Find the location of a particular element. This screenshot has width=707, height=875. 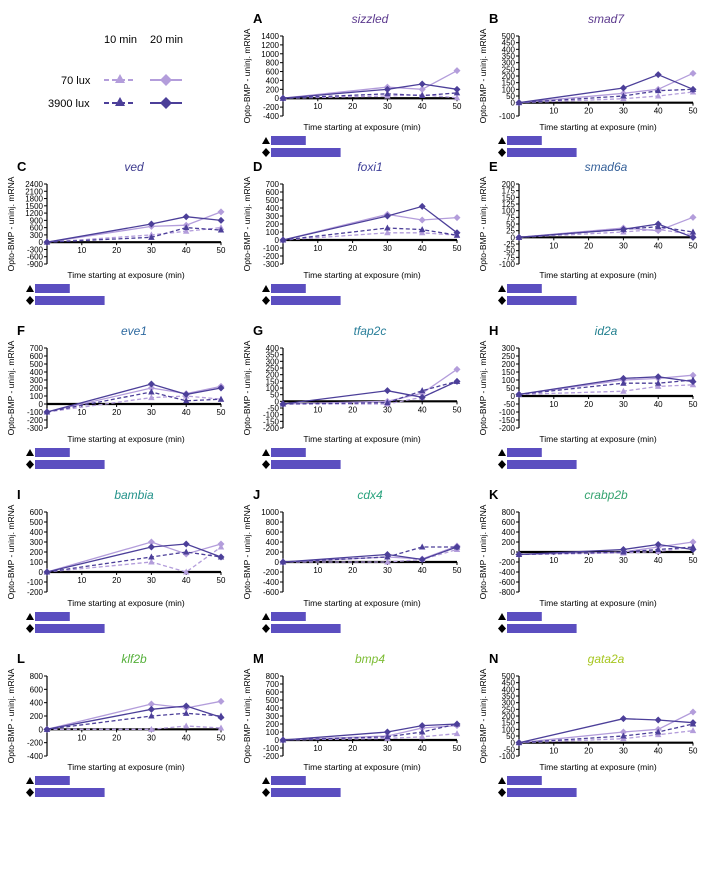

y-tick-label: 250 is located at coordinates (273, 368).